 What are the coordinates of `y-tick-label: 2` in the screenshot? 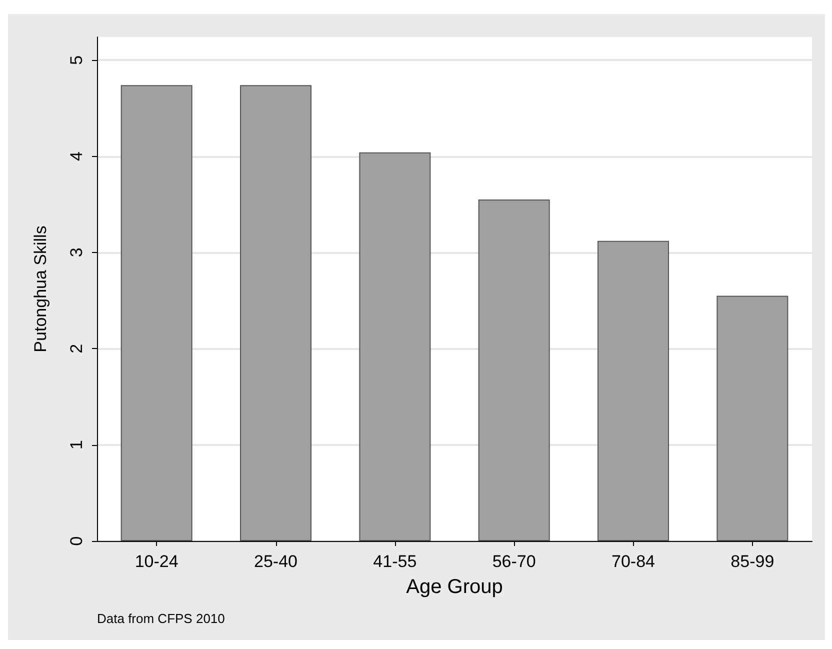 It's located at (76, 349).